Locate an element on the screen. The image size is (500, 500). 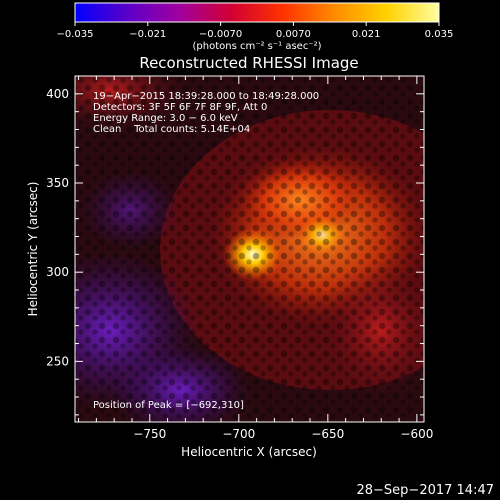
annotation-clean-counts: Clean Total counts: 5.14E+04 is located at coordinates (171, 129).